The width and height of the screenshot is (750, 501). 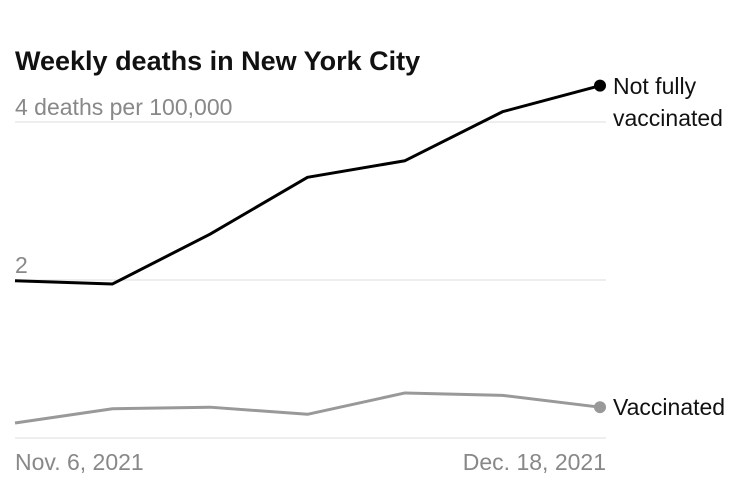 What do you see at coordinates (307, 408) in the screenshot?
I see `series-line` at bounding box center [307, 408].